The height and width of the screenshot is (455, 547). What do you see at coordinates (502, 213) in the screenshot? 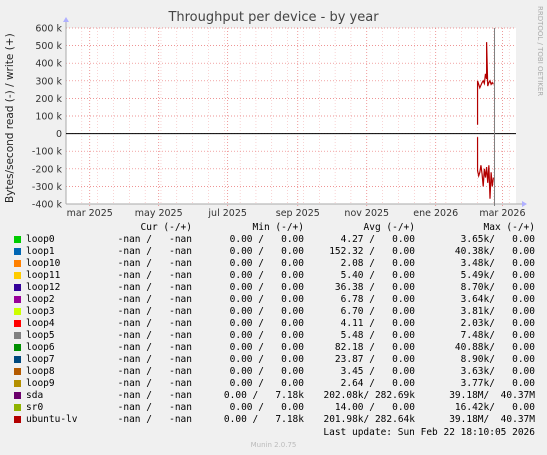
I see `x-tick-label: mar 2026` at bounding box center [502, 213].